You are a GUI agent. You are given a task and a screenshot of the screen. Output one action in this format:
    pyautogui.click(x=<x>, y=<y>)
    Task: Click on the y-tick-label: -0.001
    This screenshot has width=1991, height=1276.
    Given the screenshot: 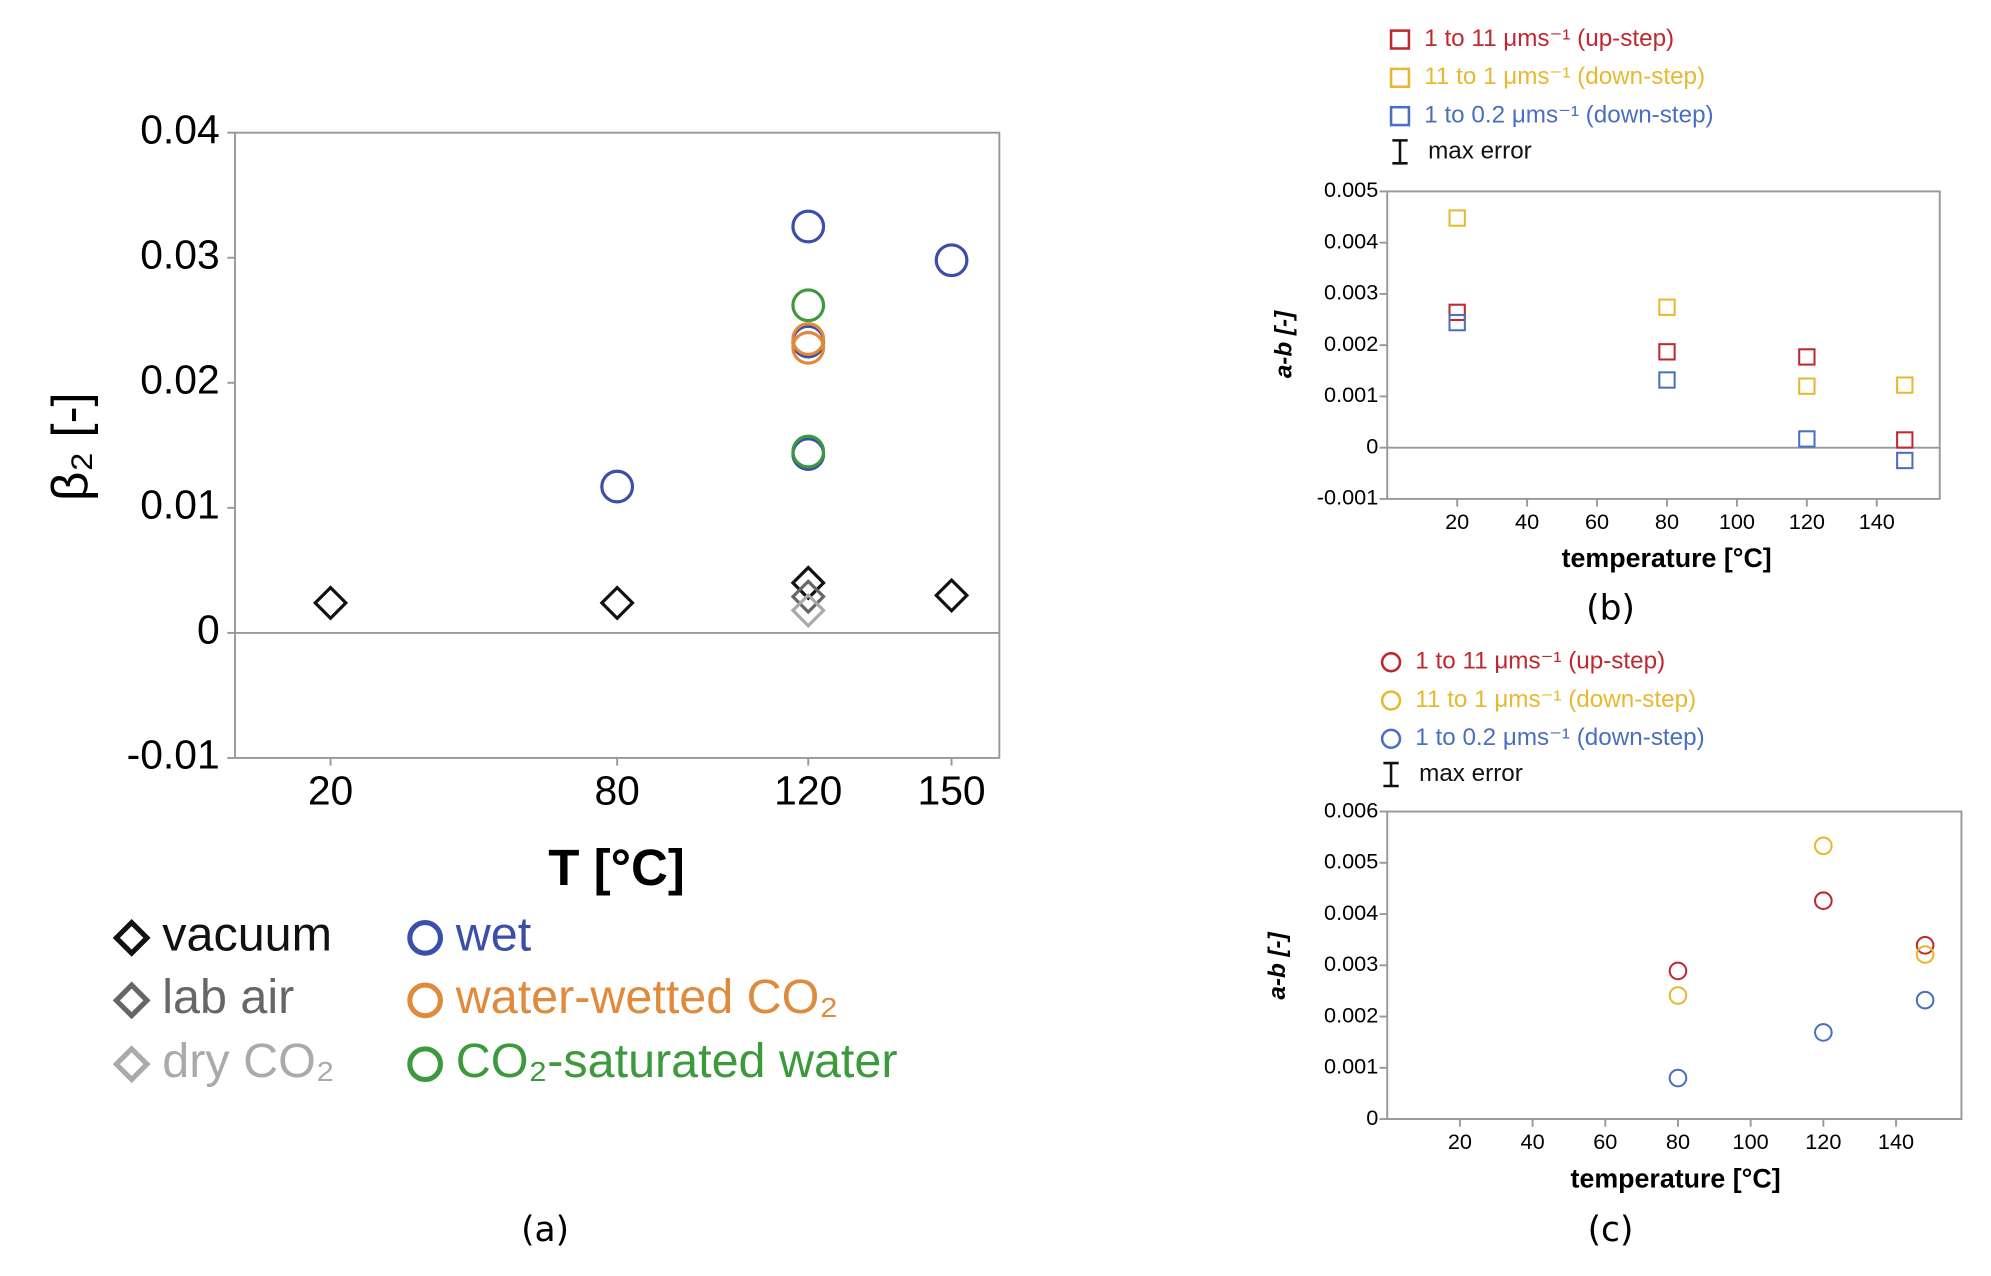 What is the action you would take?
    pyautogui.click(x=1348, y=497)
    